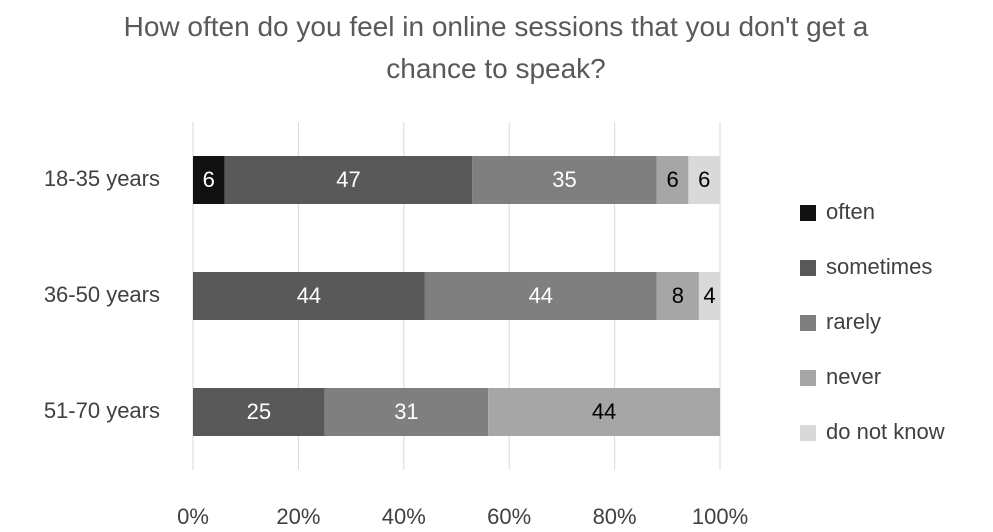  I want to click on data-label: 25, so click(259, 411).